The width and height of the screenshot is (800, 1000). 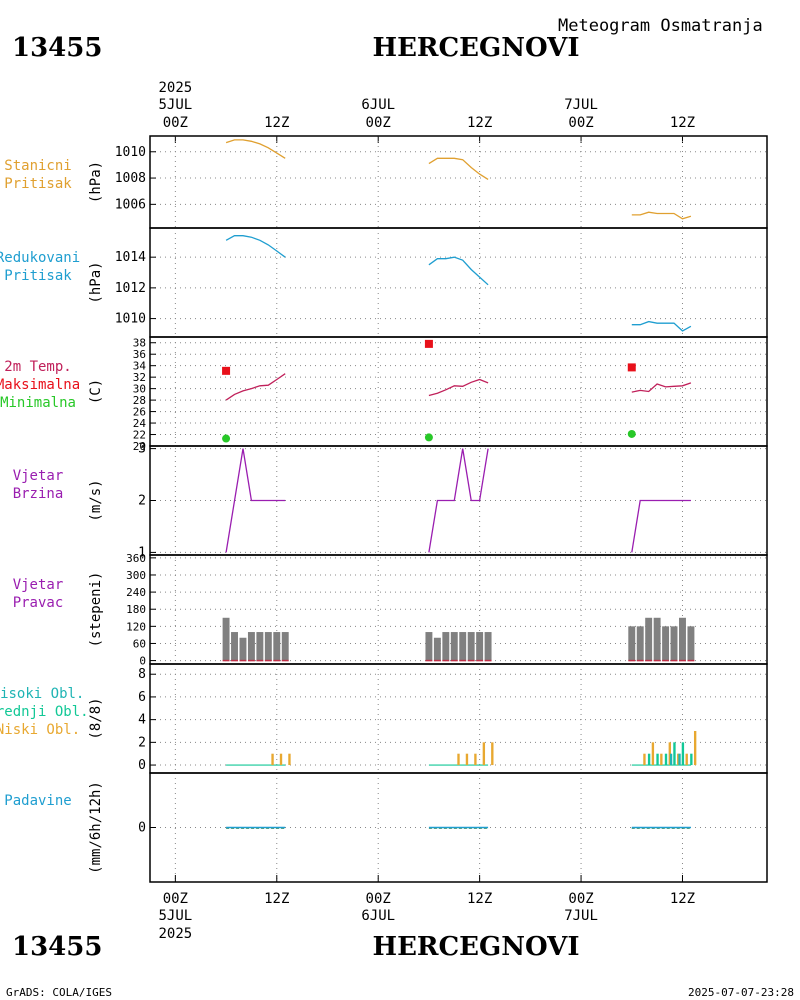 I want to click on ytick-label: 1012, so click(x=130, y=288).